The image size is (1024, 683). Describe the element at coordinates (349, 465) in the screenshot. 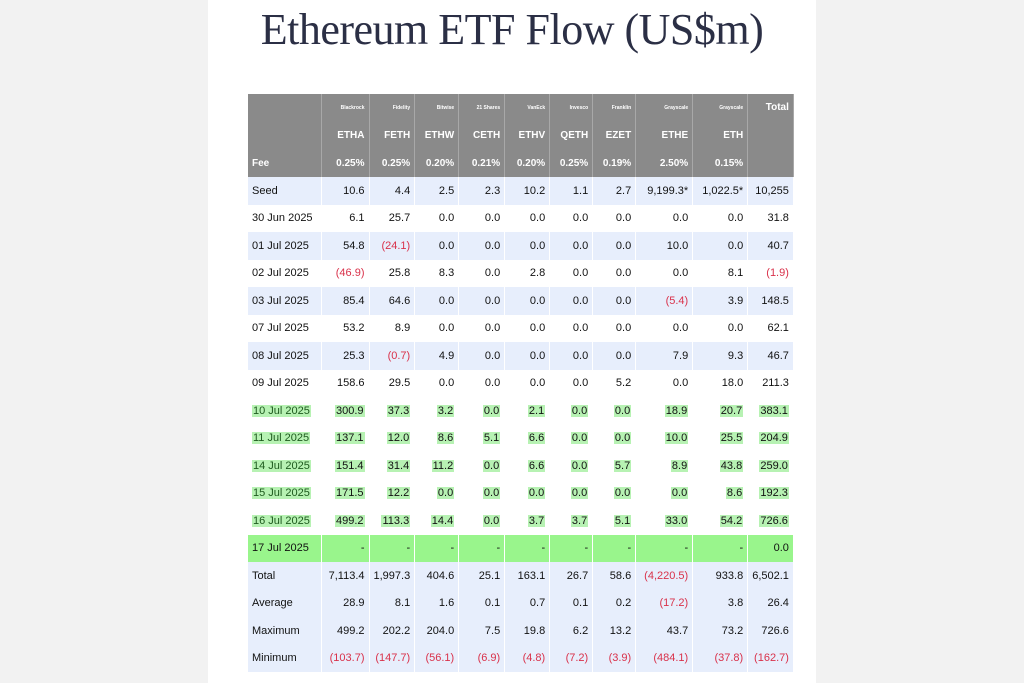

I see `cell-value: 151.4` at that location.